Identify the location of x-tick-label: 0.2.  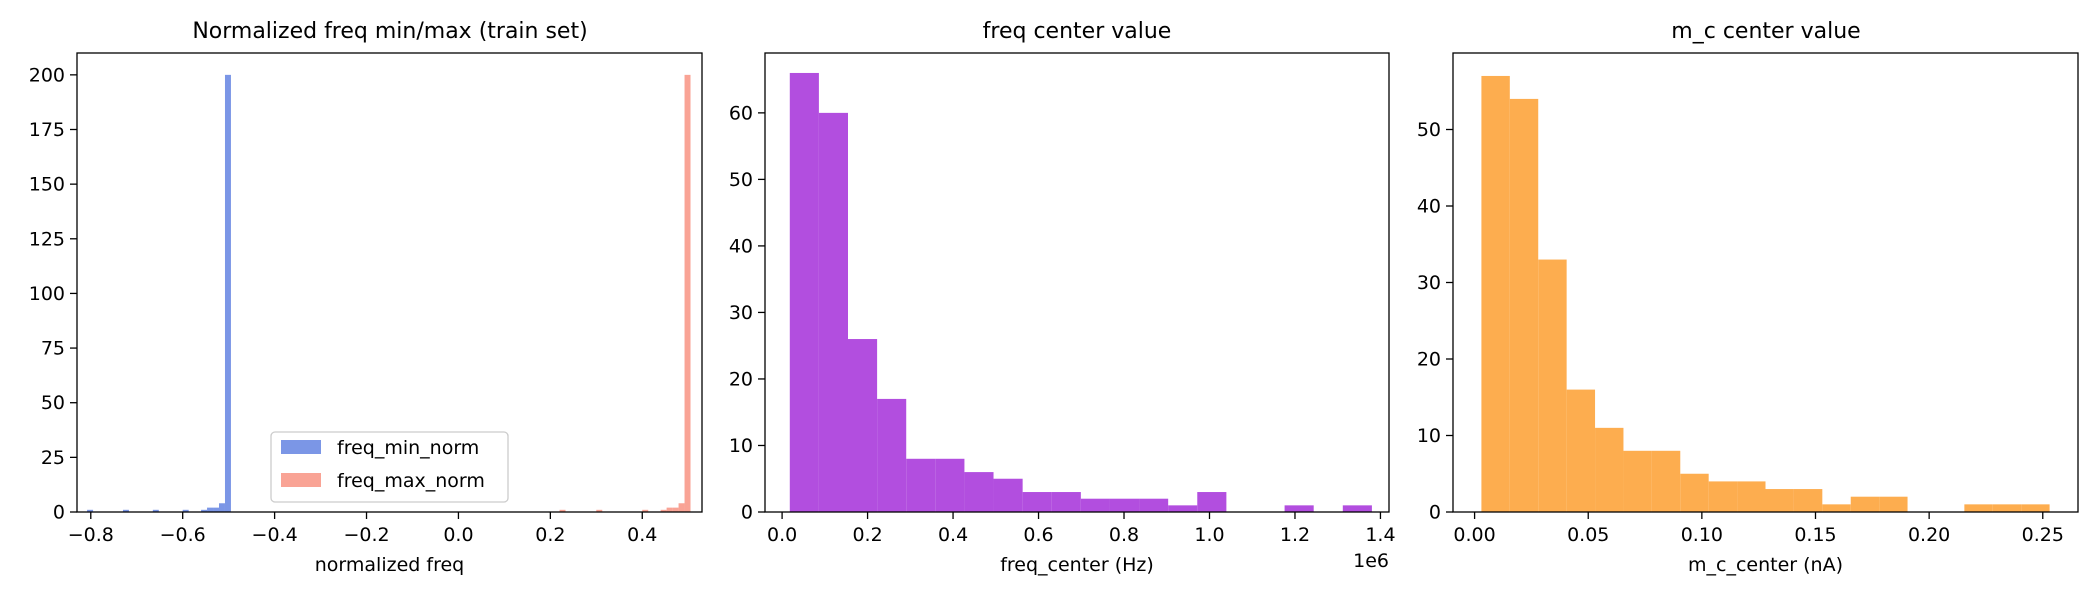
(550, 535).